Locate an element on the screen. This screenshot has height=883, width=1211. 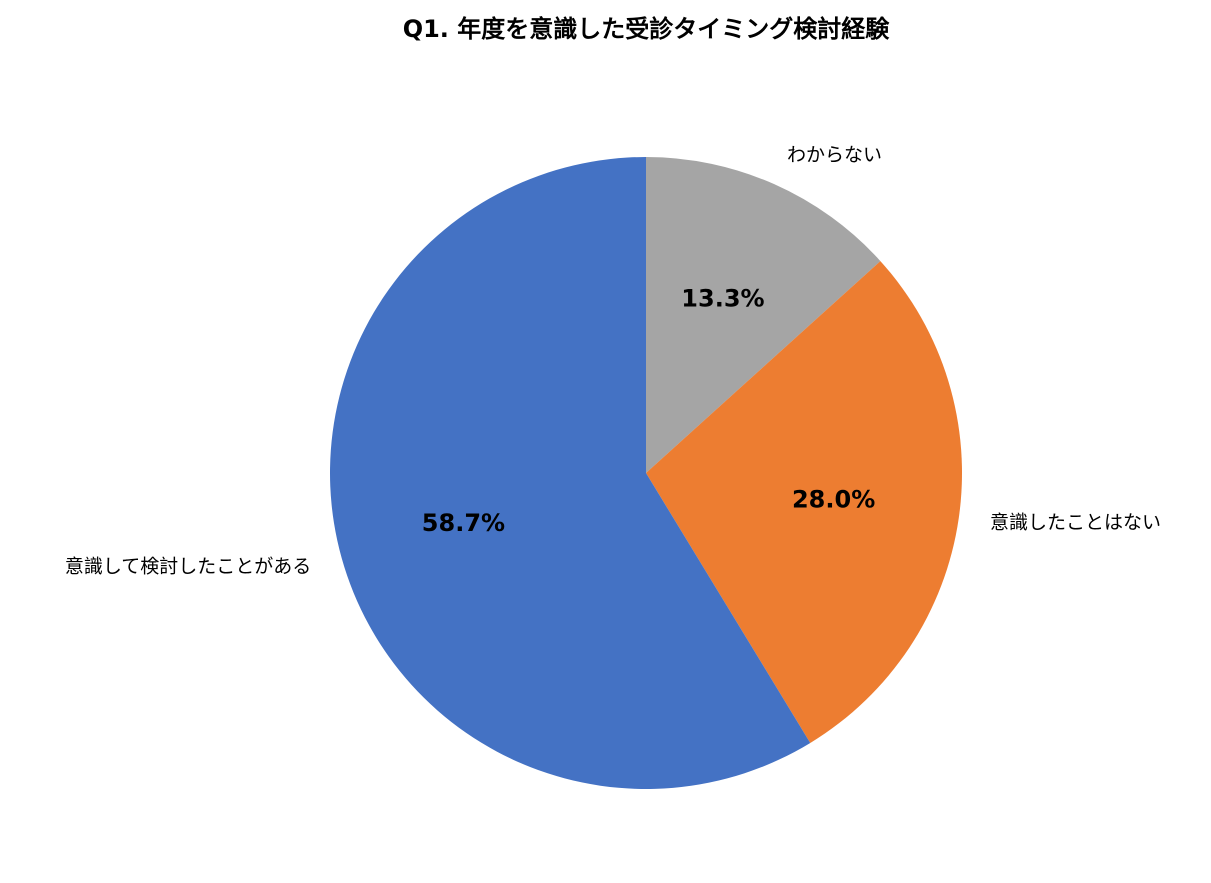
value-label: 13.3% is located at coordinates (722, 299).